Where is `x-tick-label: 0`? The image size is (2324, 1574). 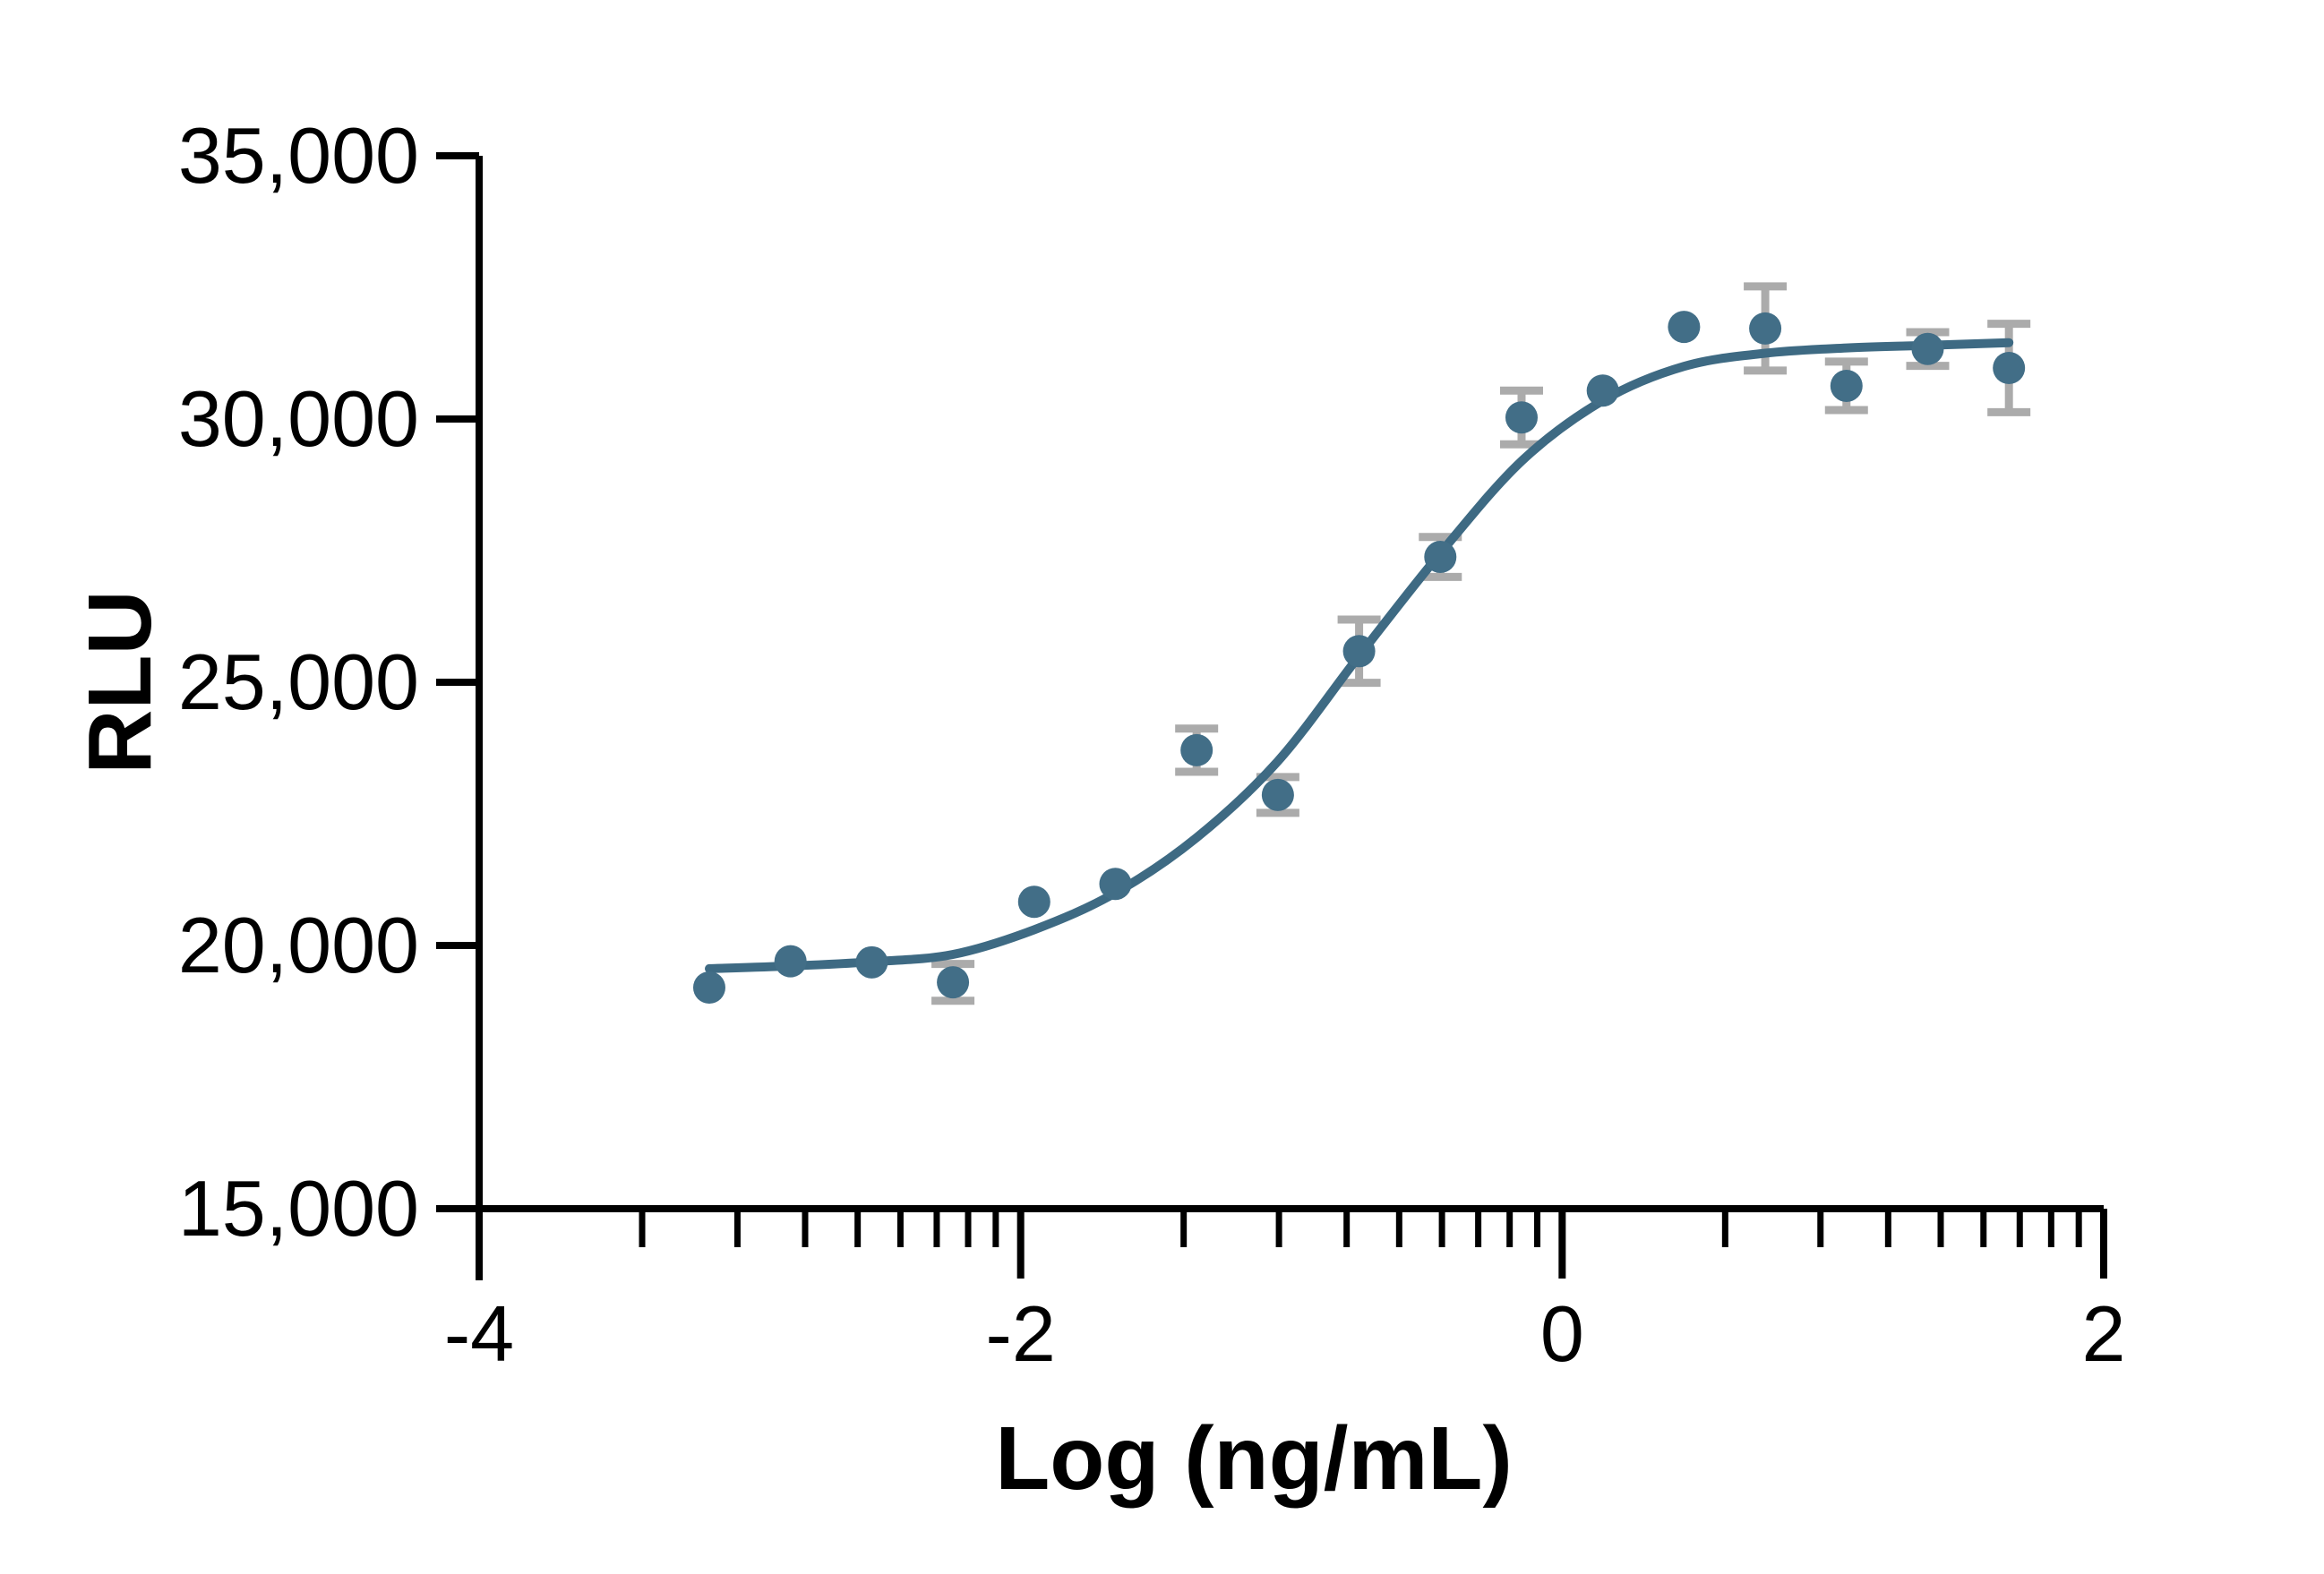 x-tick-label: 0 is located at coordinates (1562, 1333).